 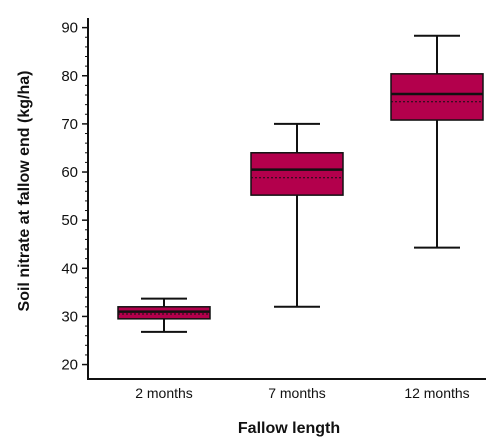 I want to click on y-tick-label-50: 50, so click(x=69, y=220).